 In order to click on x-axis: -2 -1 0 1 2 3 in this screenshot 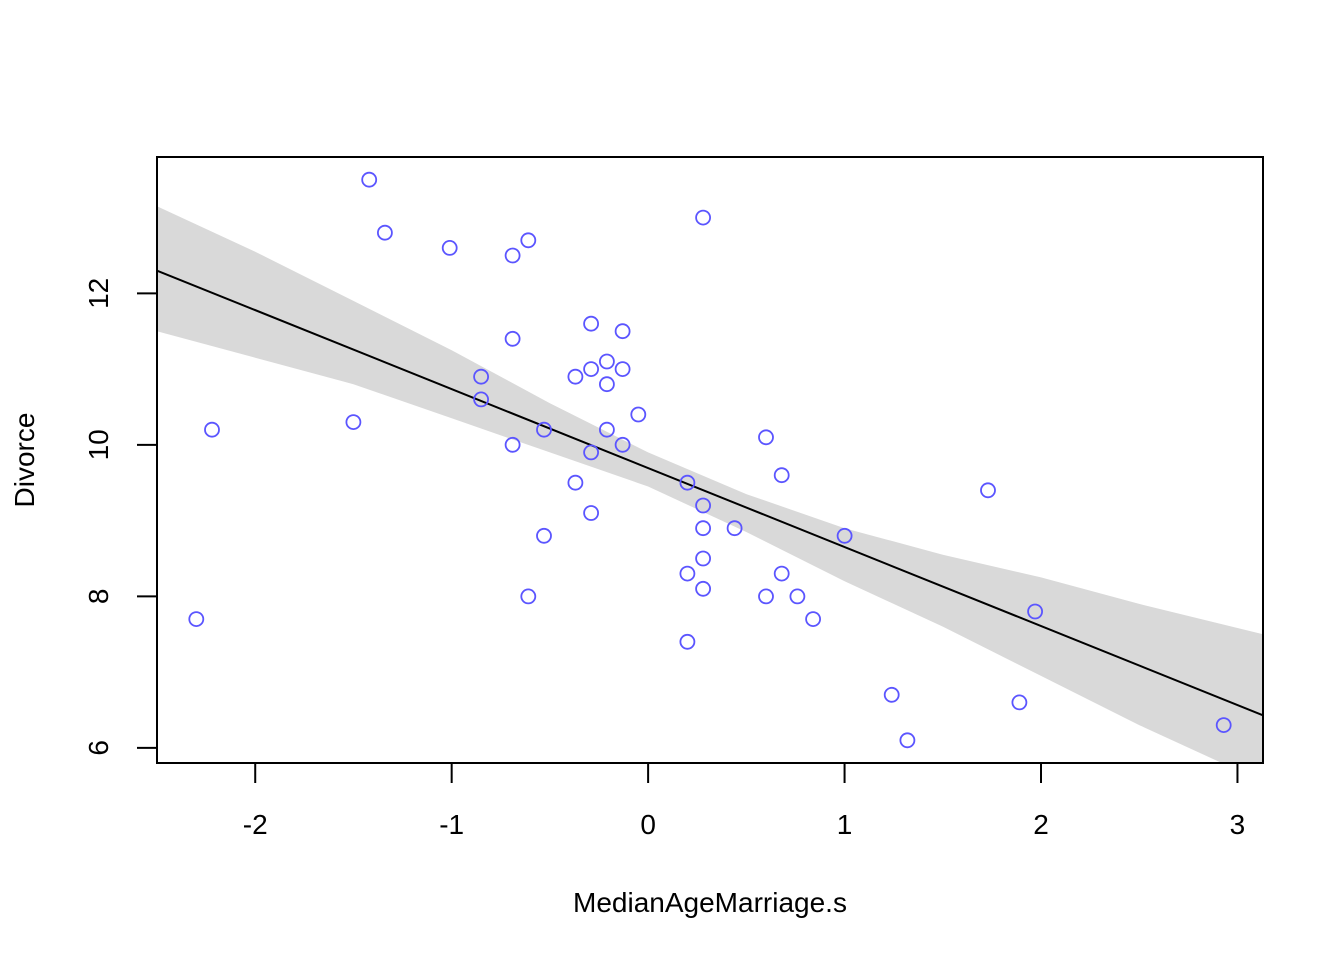, I will do `click(744, 801)`.